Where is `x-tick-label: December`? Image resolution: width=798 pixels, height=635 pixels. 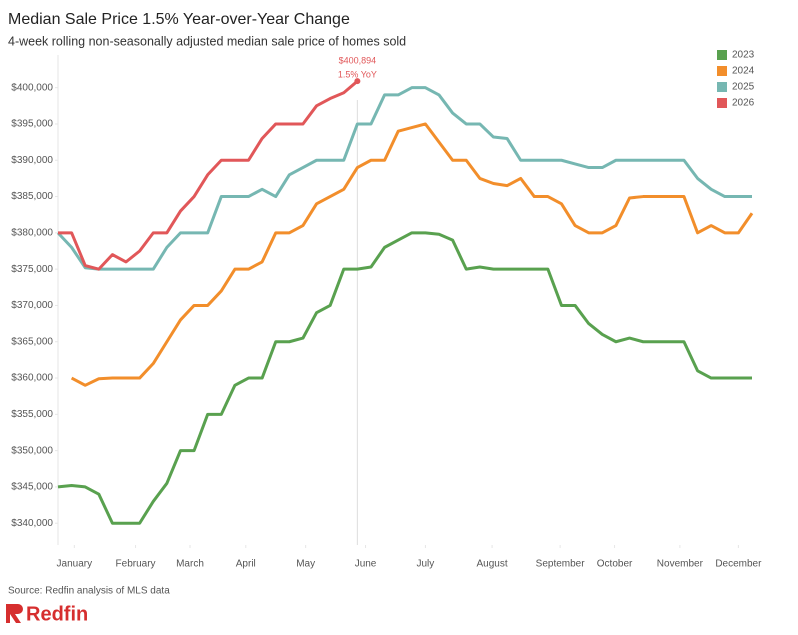 x-tick-label: December is located at coordinates (738, 564).